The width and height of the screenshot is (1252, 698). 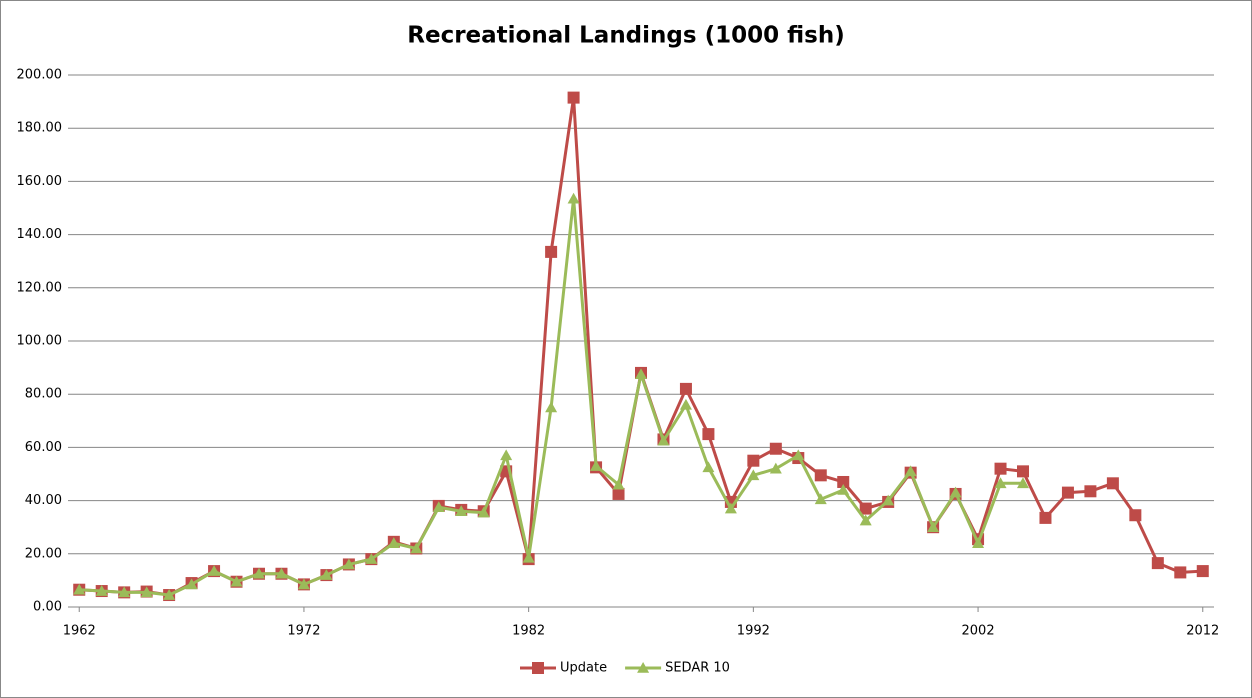 What do you see at coordinates (40, 234) in the screenshot?
I see `y-tick-label: 140.00` at bounding box center [40, 234].